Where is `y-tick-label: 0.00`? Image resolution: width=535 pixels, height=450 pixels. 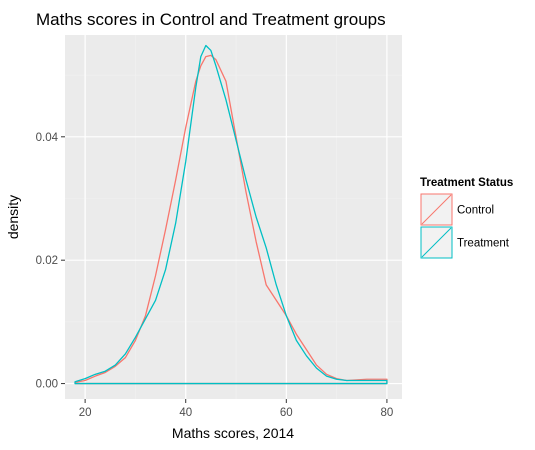
y-tick-label: 0.00 is located at coordinates (47, 385).